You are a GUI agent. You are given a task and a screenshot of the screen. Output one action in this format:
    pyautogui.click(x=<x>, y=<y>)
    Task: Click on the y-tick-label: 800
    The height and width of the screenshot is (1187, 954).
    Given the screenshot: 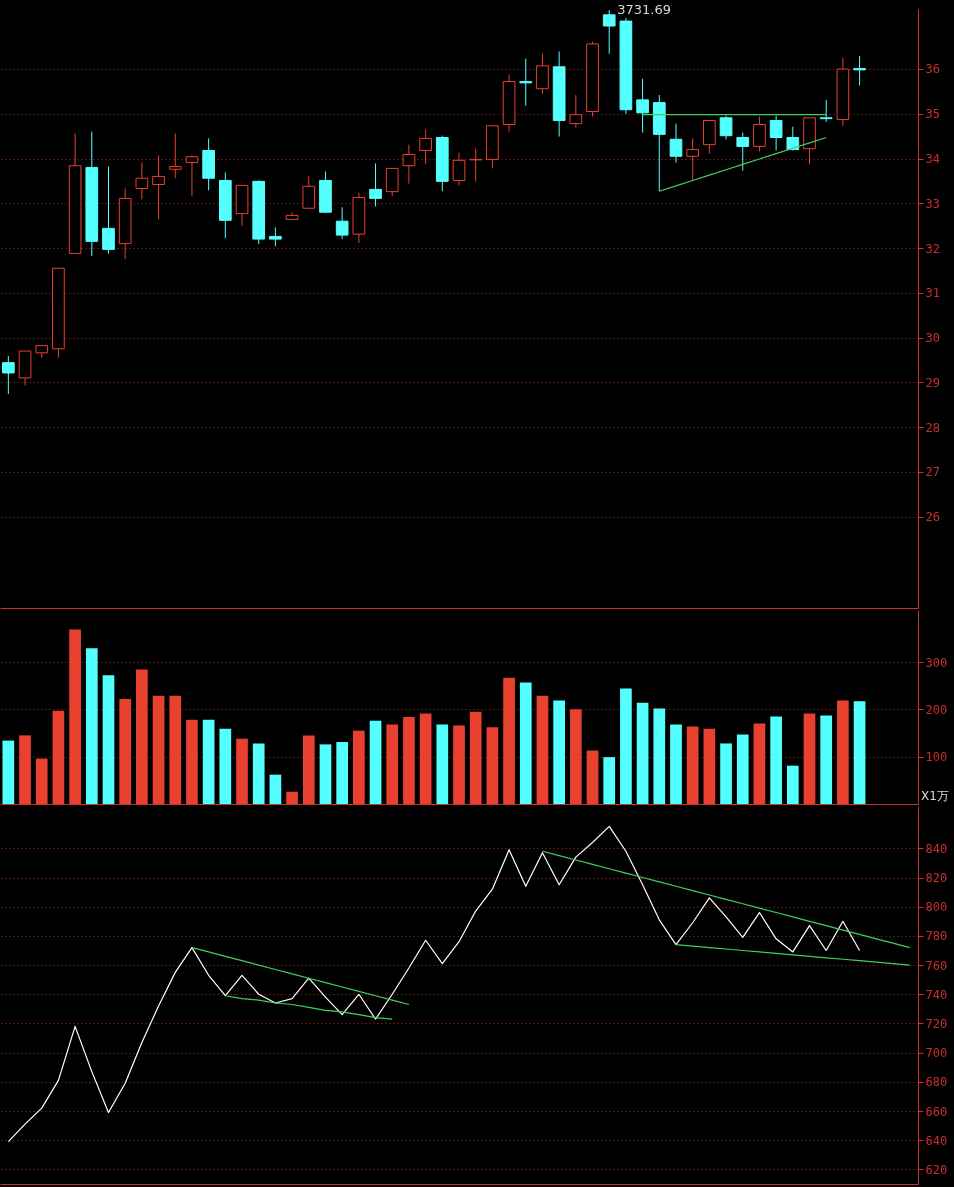 What is the action you would take?
    pyautogui.click(x=936, y=907)
    